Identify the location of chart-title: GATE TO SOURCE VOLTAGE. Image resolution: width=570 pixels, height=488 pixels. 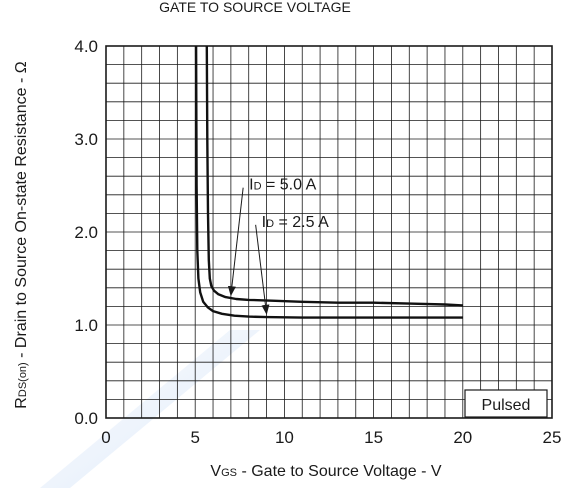
(255, 7).